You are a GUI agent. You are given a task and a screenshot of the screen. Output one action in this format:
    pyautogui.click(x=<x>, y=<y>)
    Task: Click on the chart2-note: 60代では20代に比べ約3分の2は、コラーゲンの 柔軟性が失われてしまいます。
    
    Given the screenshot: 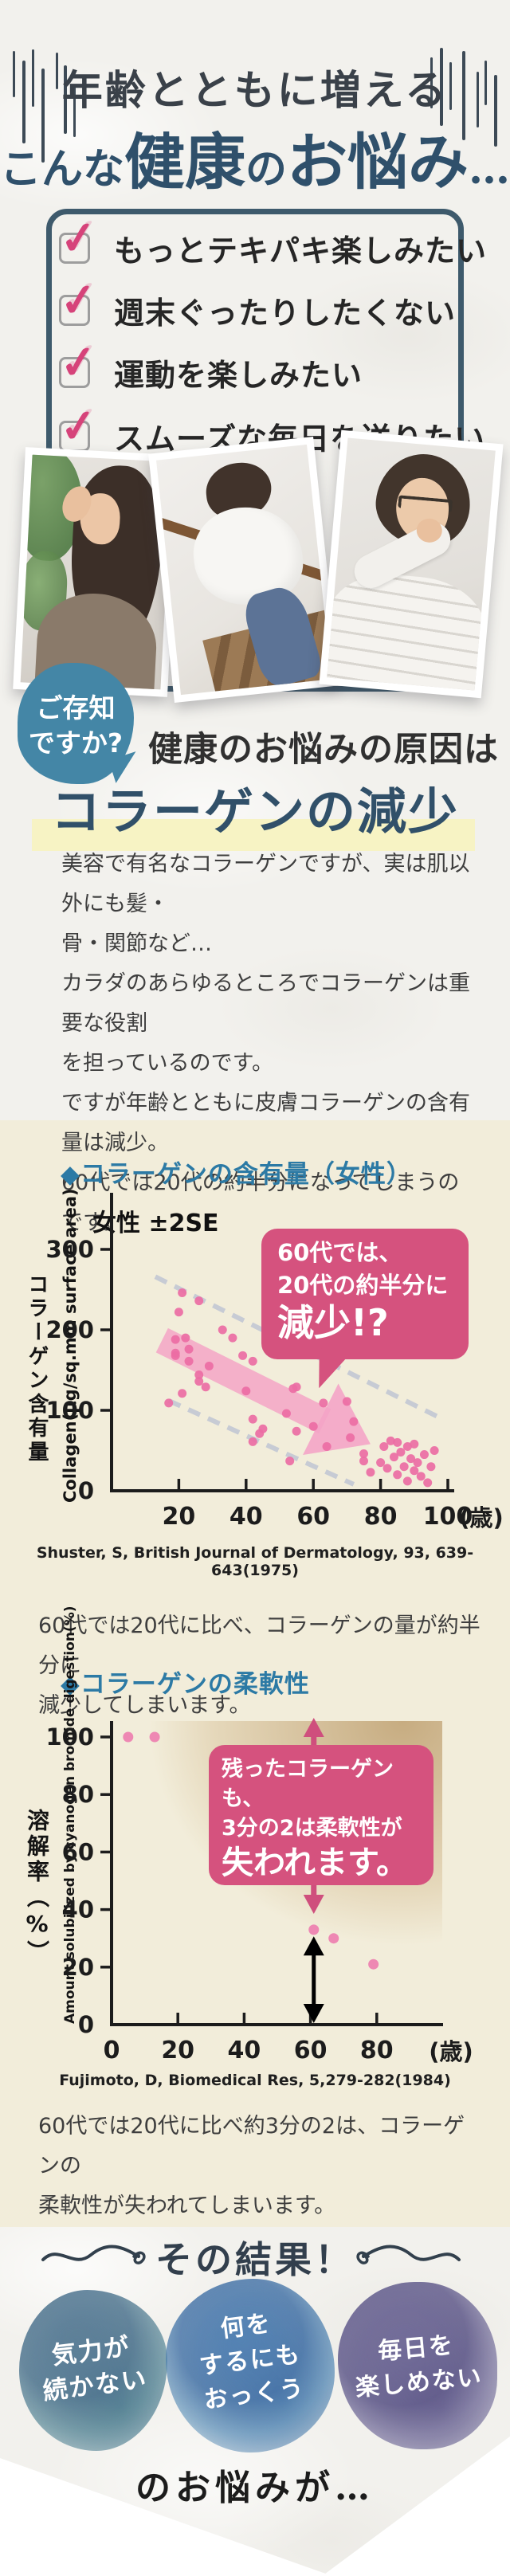 What is the action you would take?
    pyautogui.click(x=251, y=2166)
    